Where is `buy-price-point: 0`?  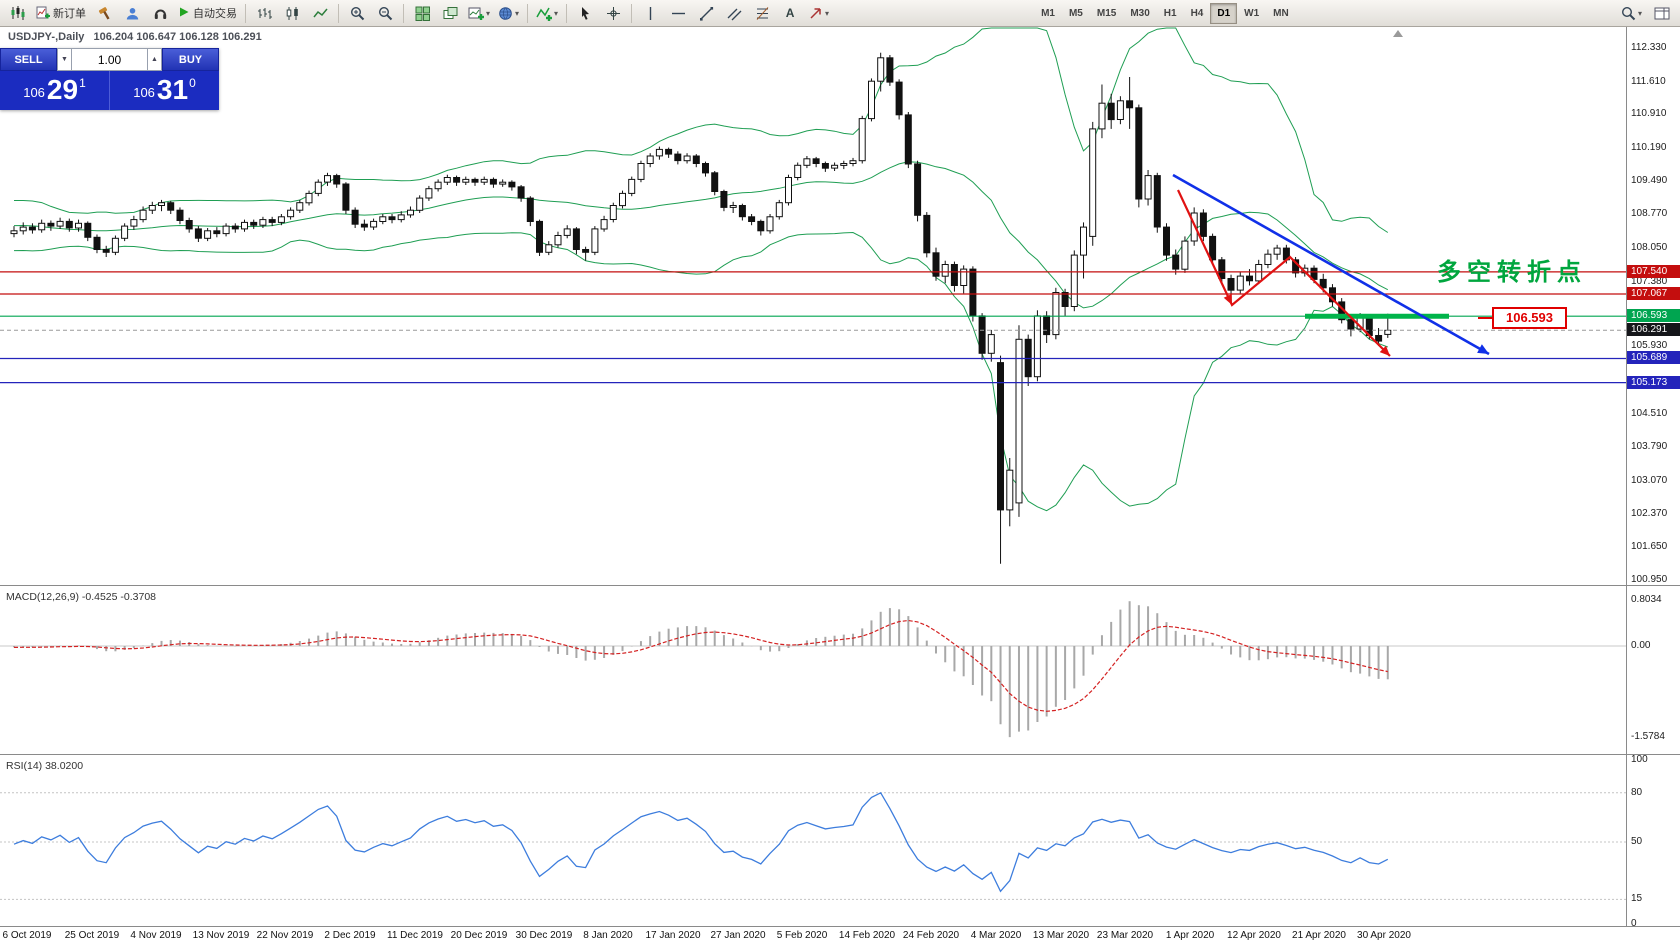 buy-price-point: 0 is located at coordinates (192, 83).